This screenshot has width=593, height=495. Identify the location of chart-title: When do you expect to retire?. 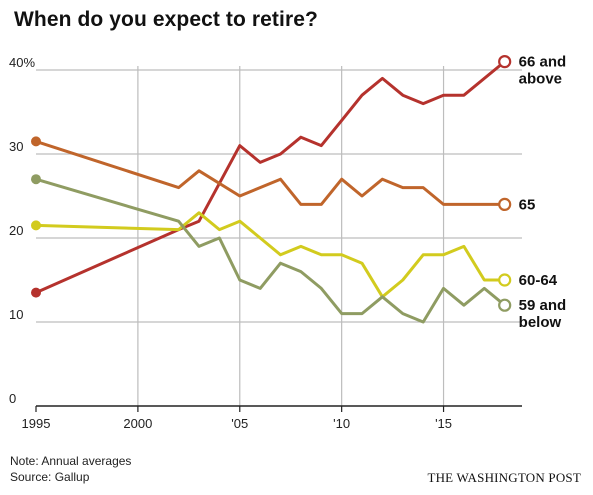
(166, 19).